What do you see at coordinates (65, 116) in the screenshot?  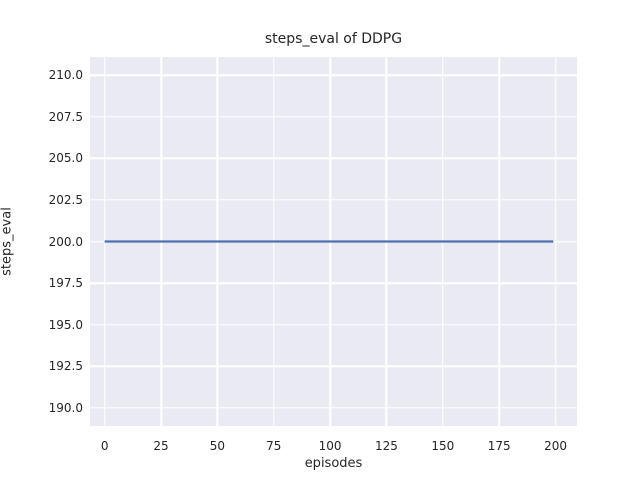 I see `y-tick-label: 207.5` at bounding box center [65, 116].